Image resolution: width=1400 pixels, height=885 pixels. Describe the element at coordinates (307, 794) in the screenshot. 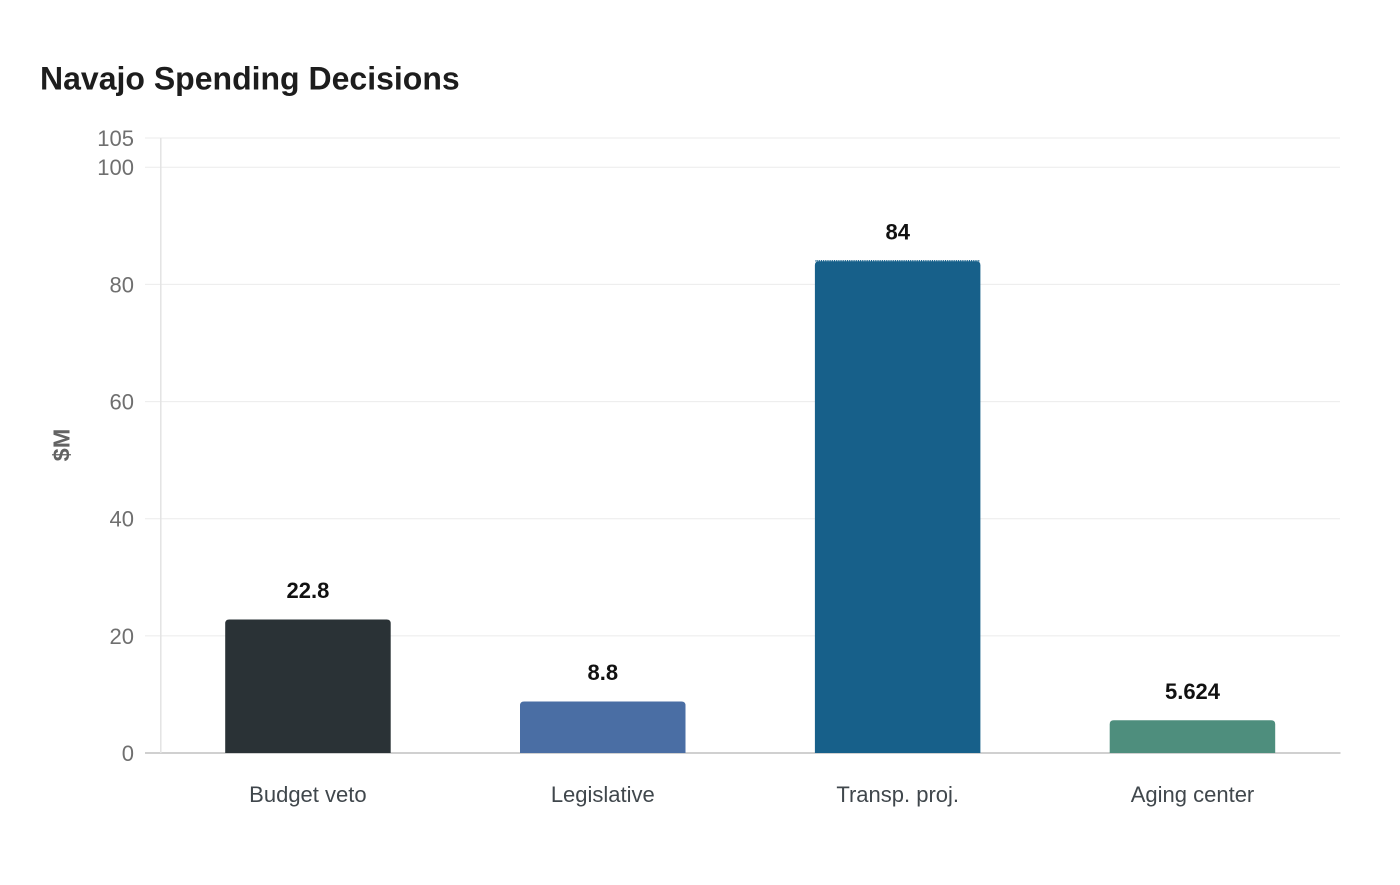

I see `svg-text: Budget veto` at that location.